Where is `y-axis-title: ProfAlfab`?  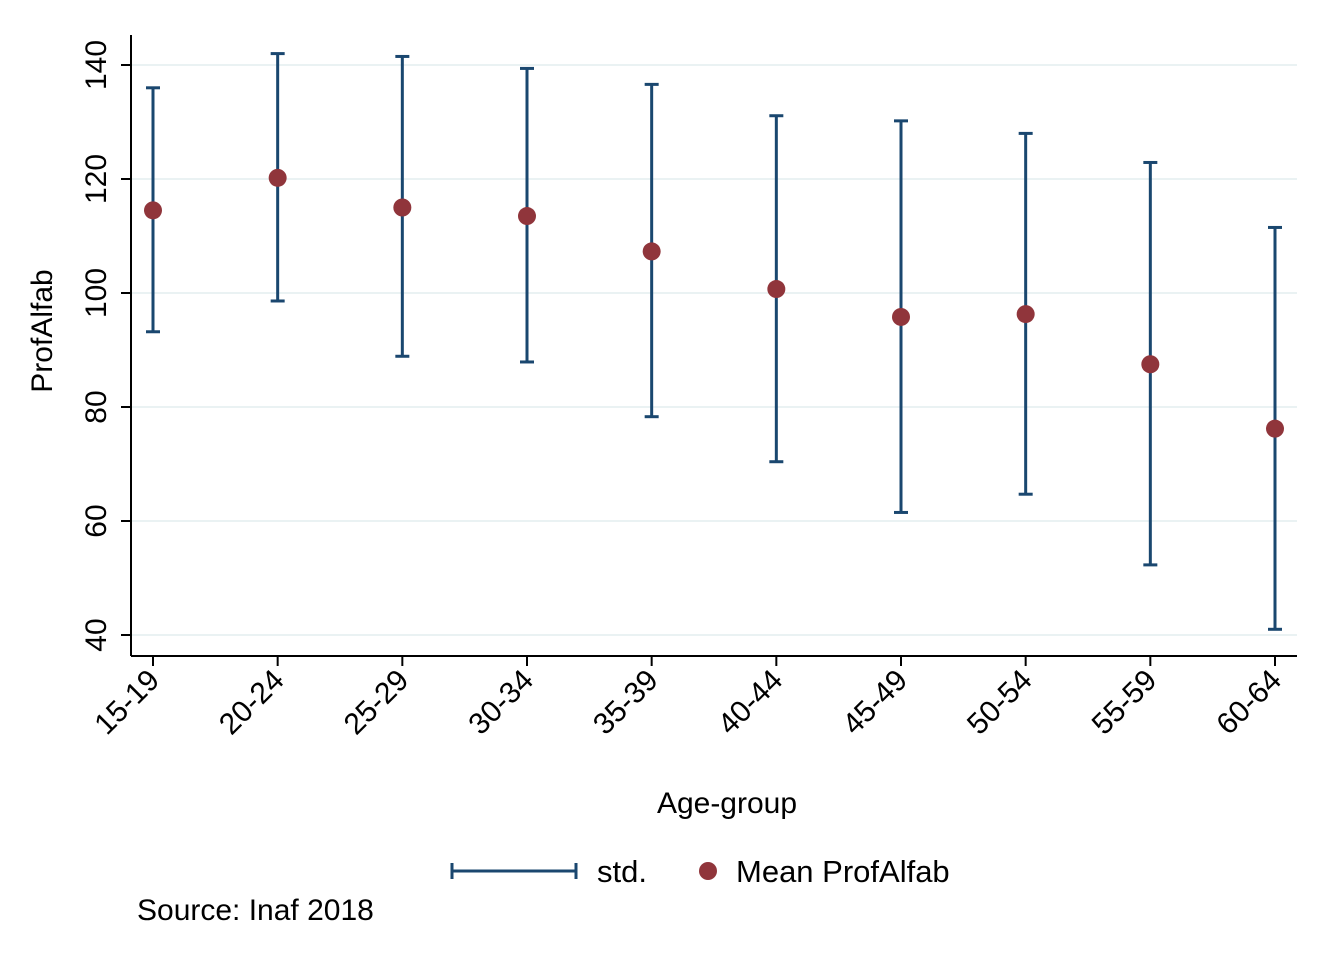 y-axis-title: ProfAlfab is located at coordinates (42, 330).